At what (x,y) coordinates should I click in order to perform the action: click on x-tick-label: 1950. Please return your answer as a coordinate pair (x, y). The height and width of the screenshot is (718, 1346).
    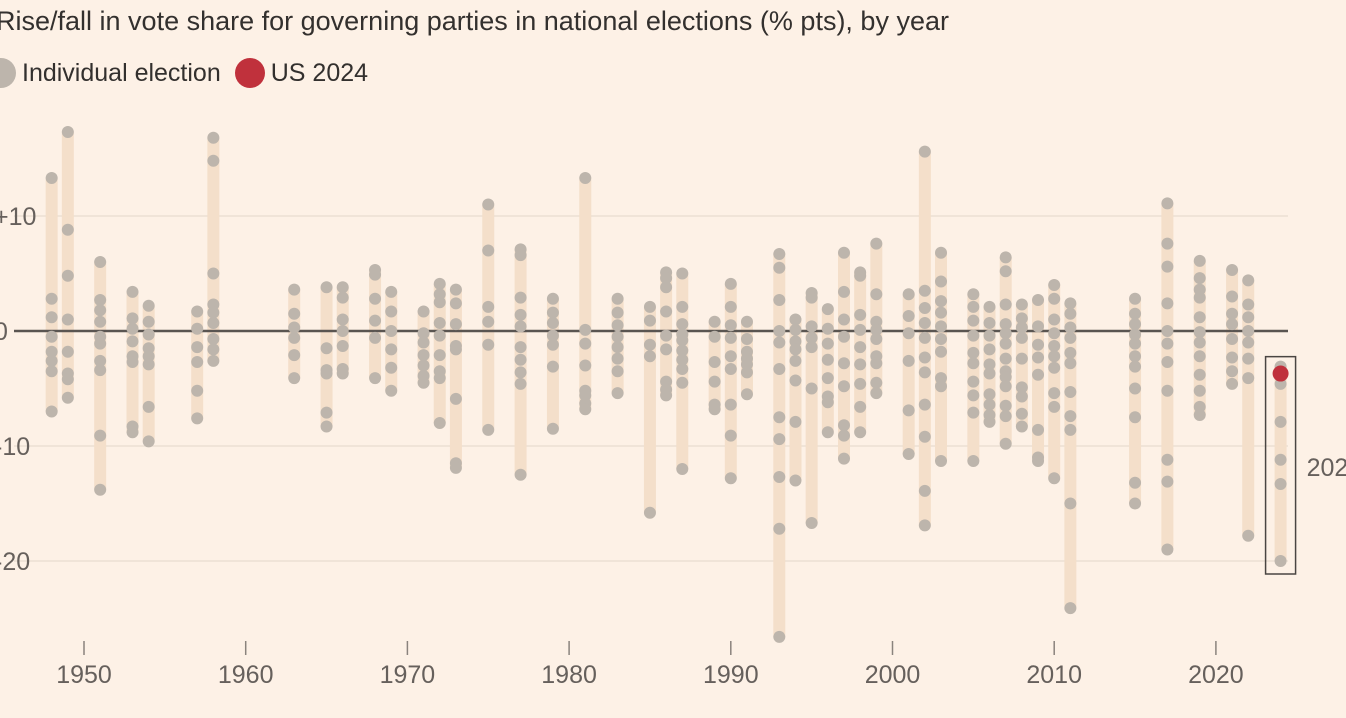
    Looking at the image, I should click on (84, 675).